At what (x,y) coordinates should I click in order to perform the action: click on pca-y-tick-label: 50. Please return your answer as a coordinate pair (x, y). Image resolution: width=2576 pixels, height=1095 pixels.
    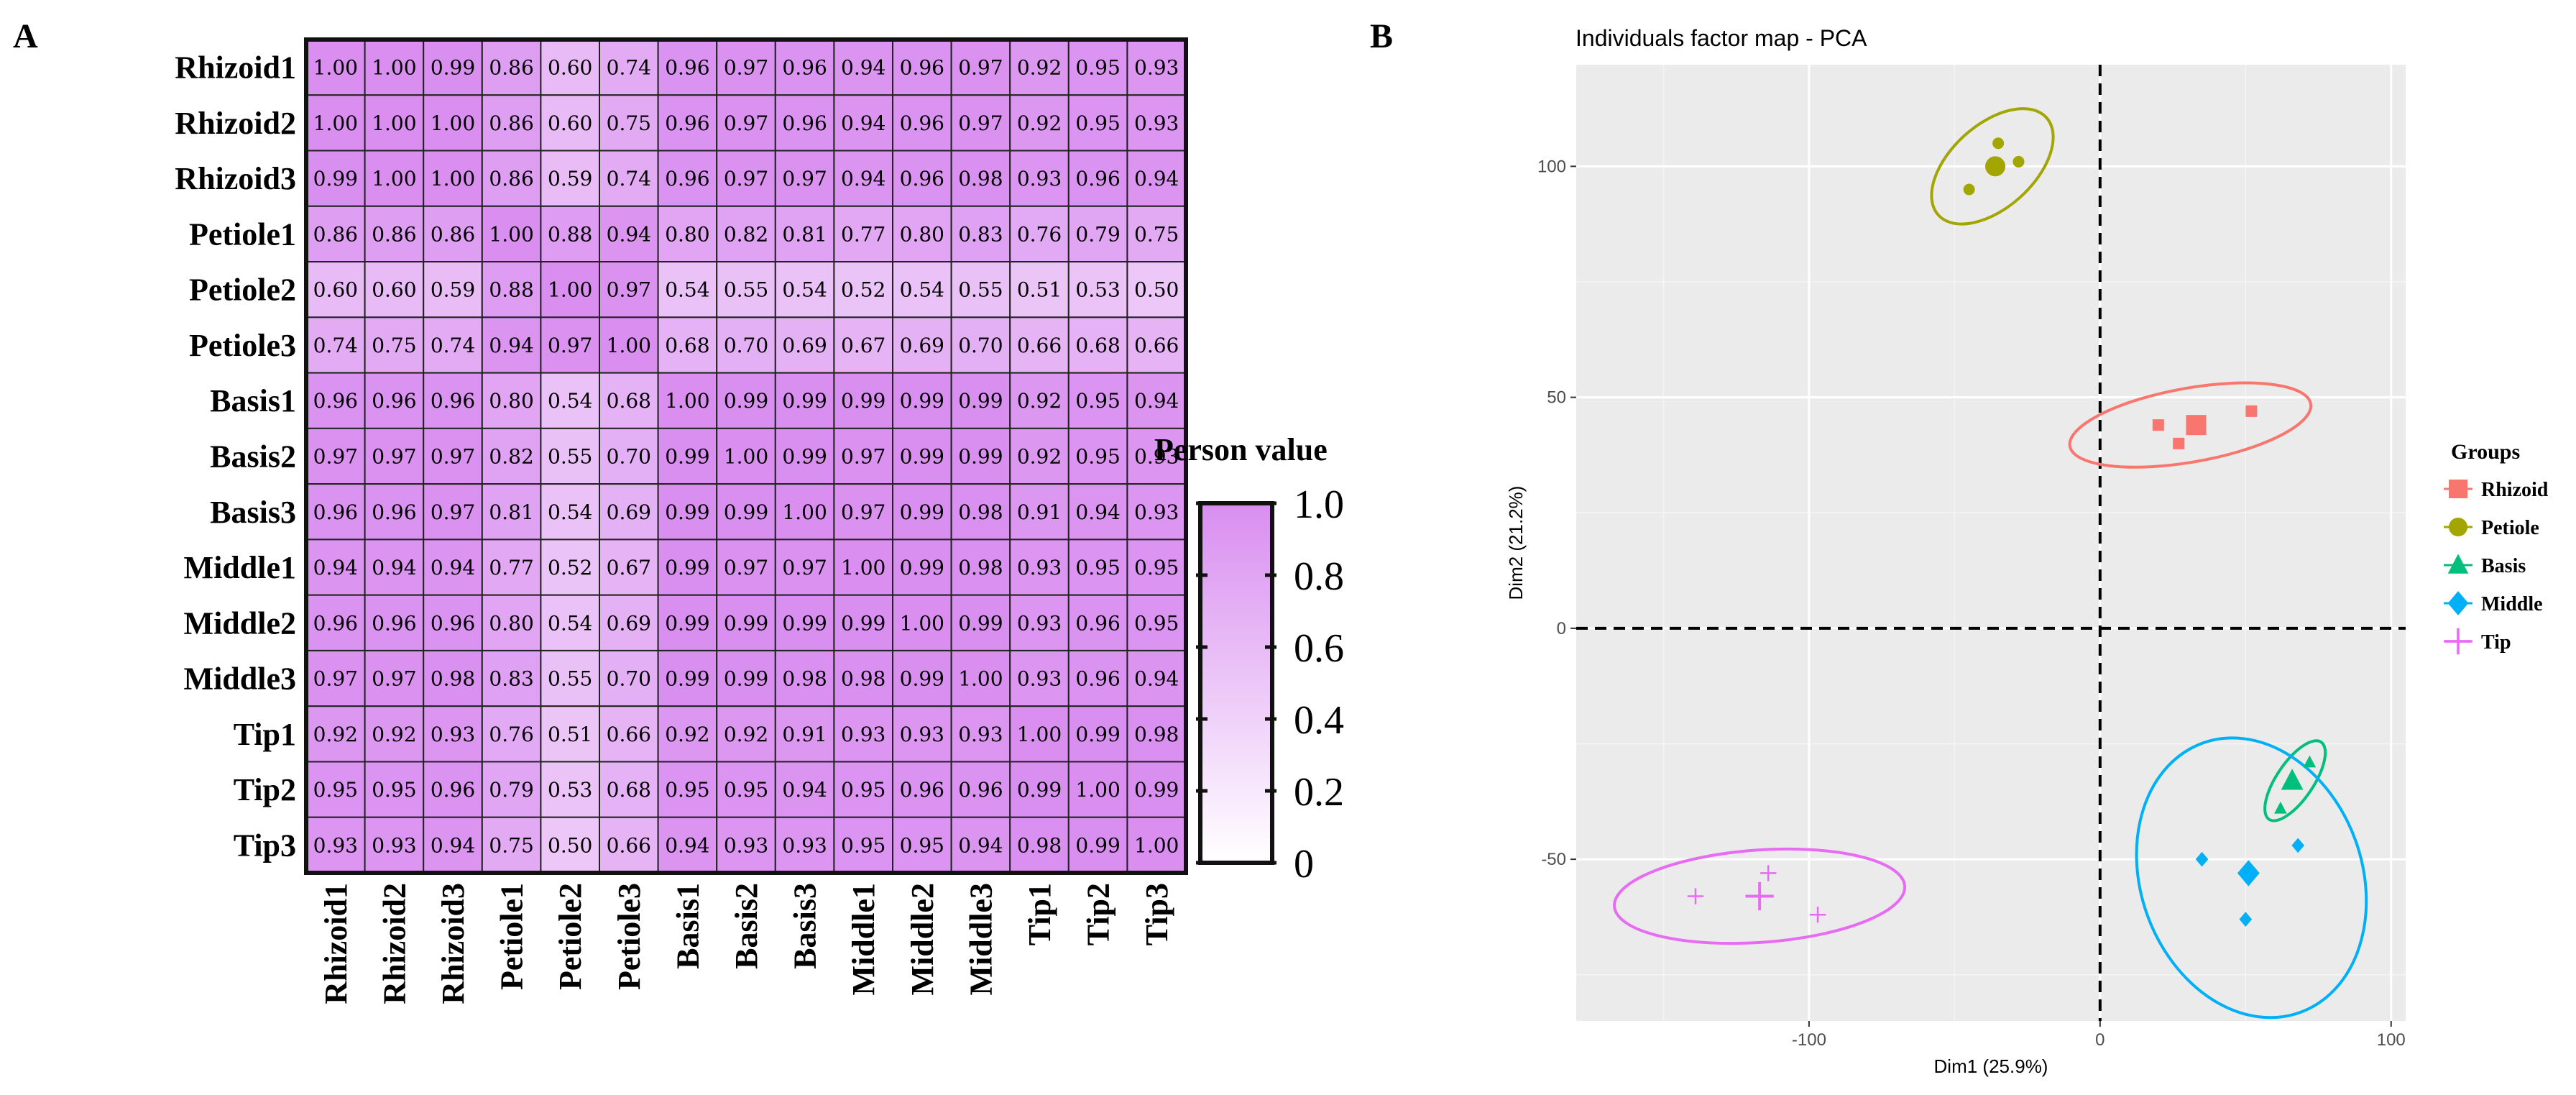
    Looking at the image, I should click on (1556, 398).